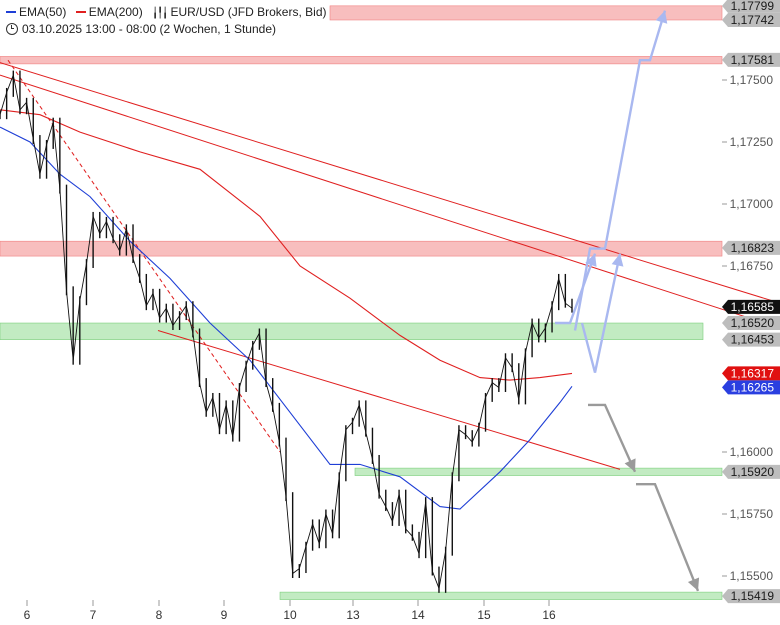 The width and height of the screenshot is (780, 625). What do you see at coordinates (484, 615) in the screenshot?
I see `x-tick-label: 15` at bounding box center [484, 615].